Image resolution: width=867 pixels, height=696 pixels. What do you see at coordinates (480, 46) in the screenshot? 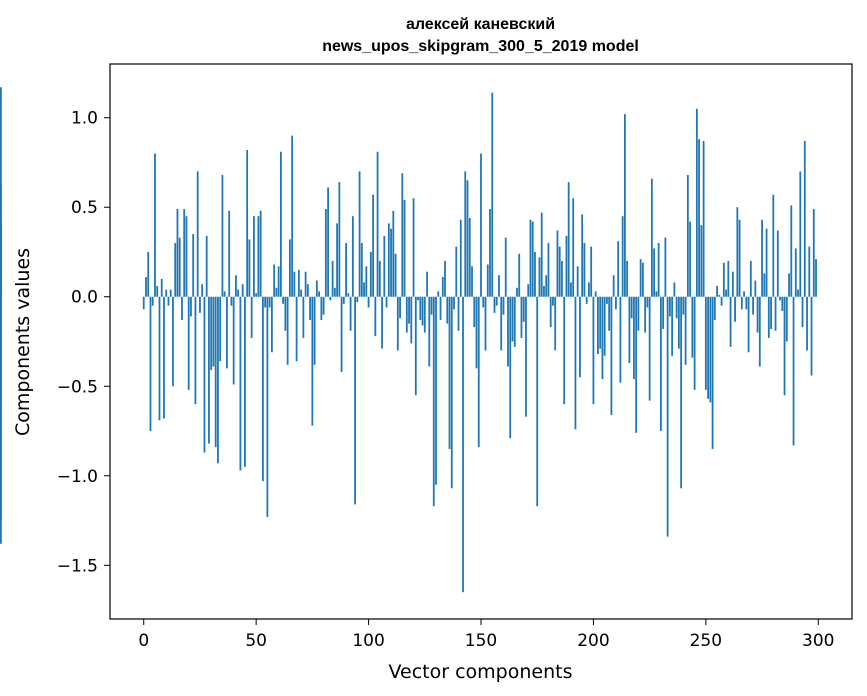
I see `chart-title-line-2: news_upos_skipgram_300_5_2019 model` at bounding box center [480, 46].